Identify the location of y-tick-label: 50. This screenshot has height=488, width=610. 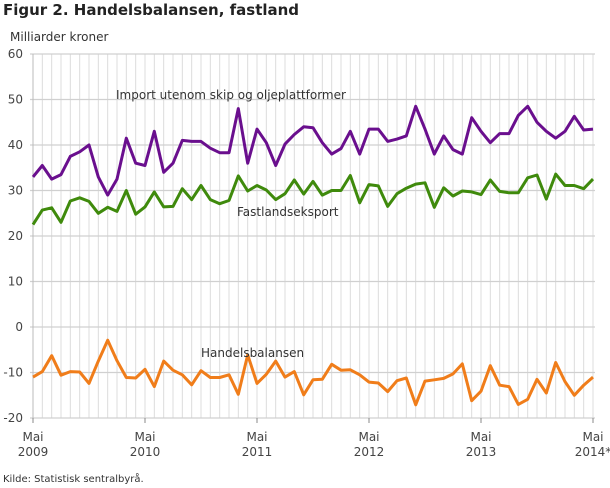
(15, 100).